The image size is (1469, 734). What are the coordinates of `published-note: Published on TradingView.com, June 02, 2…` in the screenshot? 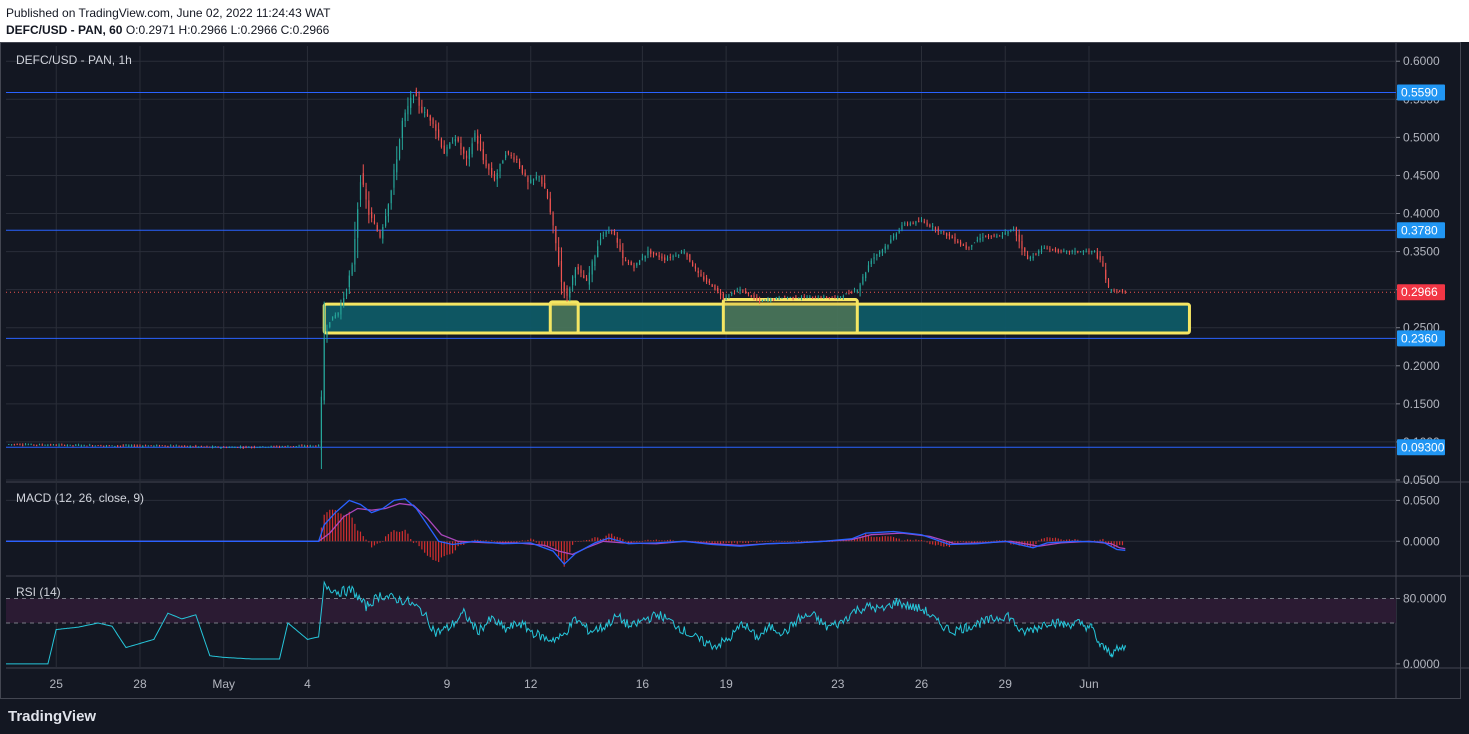 It's located at (168, 13).